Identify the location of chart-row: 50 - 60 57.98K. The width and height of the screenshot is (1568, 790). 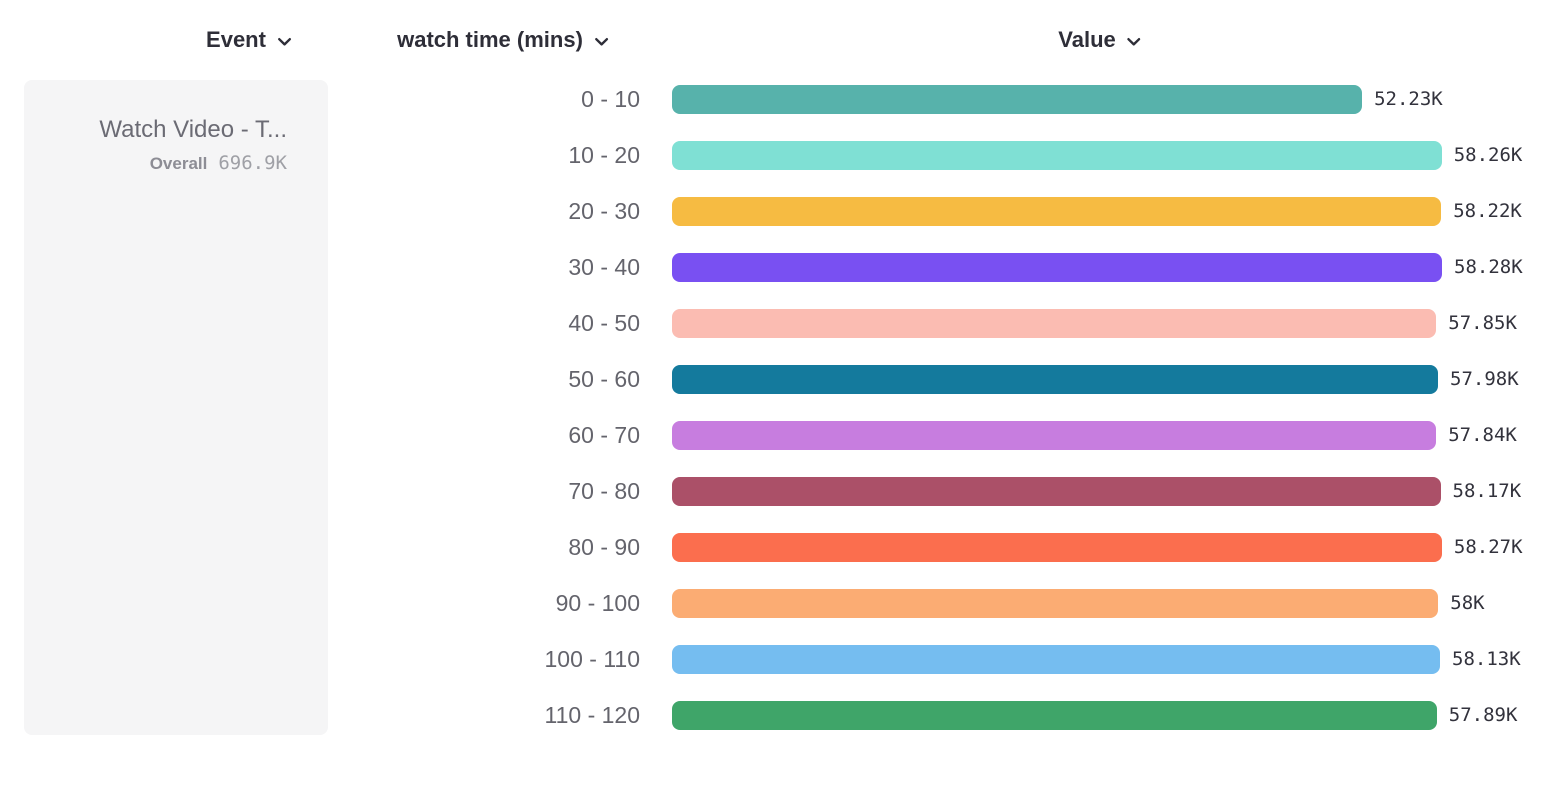
(784, 379).